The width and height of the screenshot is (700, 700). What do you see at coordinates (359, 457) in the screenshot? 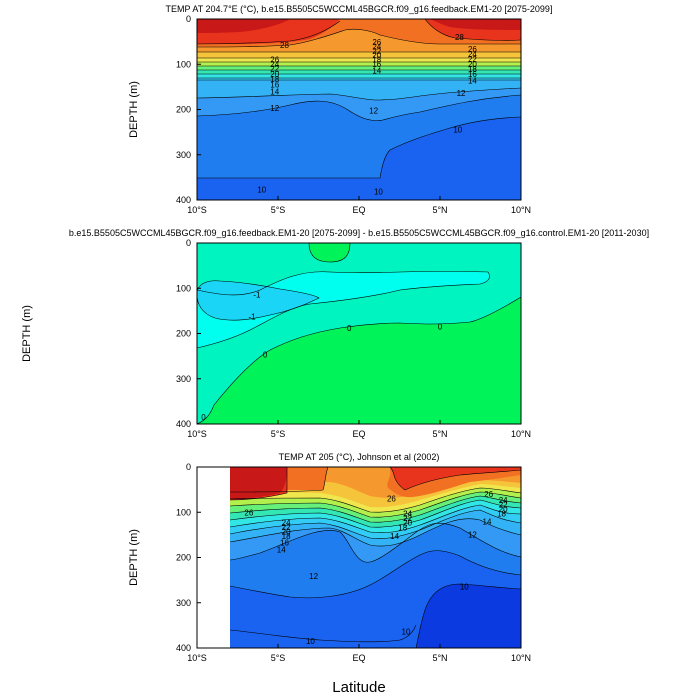
I see `panel-3-title: TEMP AT 205 (°C), Johnson et al (2002)` at bounding box center [359, 457].